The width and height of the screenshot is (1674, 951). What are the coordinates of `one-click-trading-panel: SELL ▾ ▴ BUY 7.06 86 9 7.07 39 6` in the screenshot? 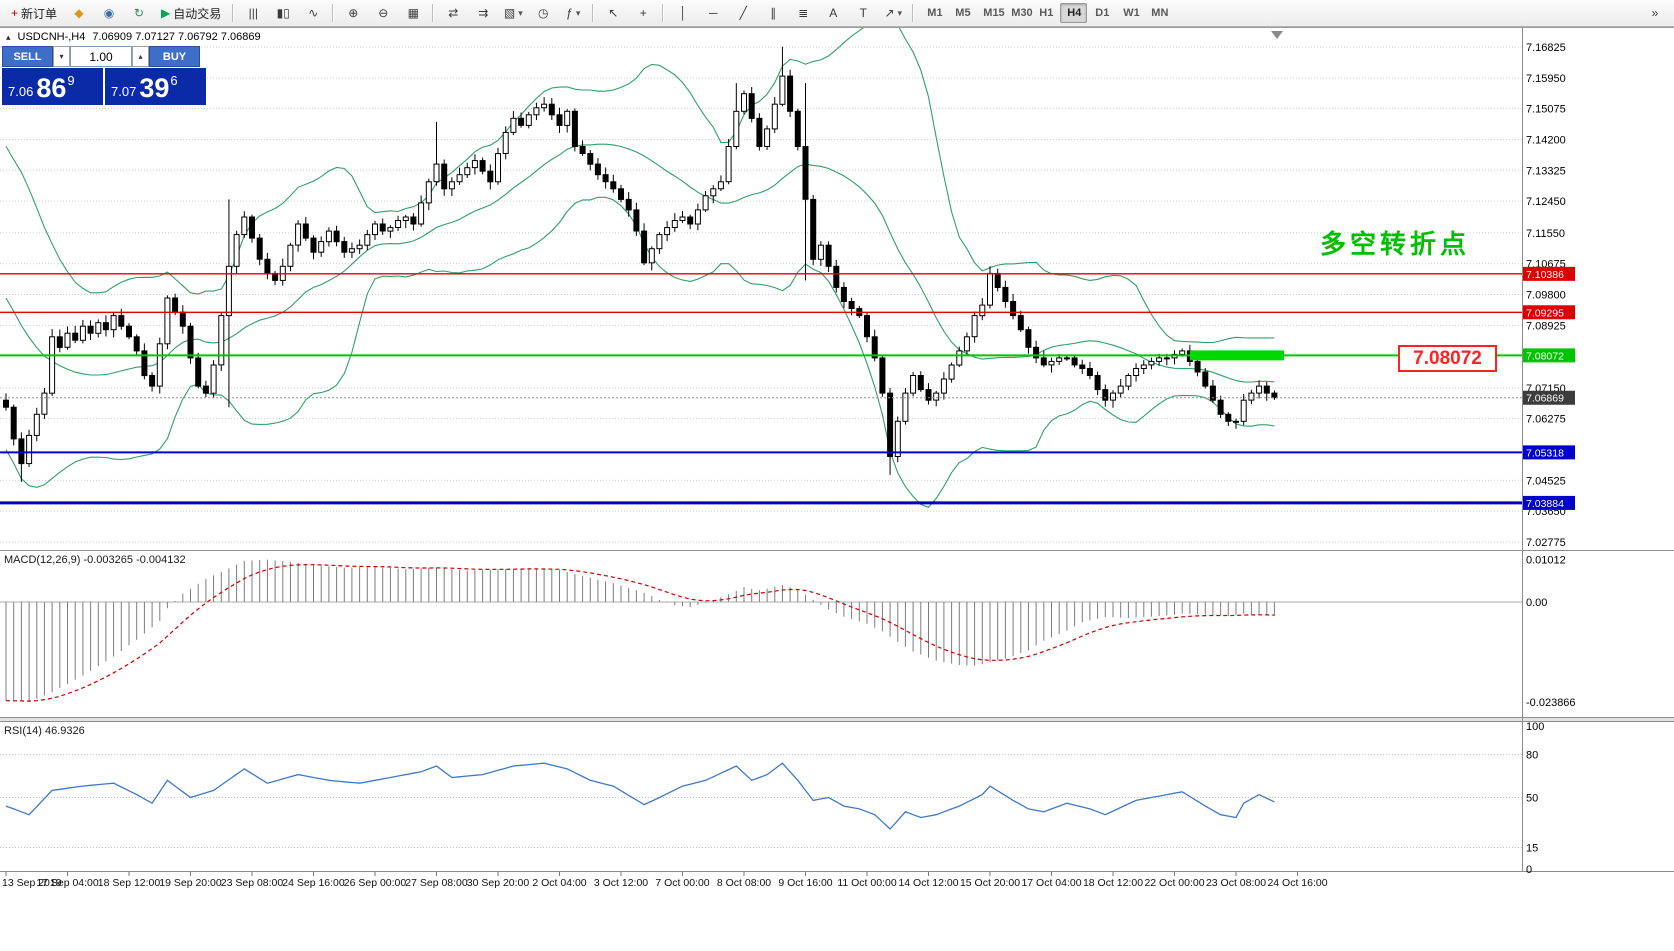 It's located at (104, 75).